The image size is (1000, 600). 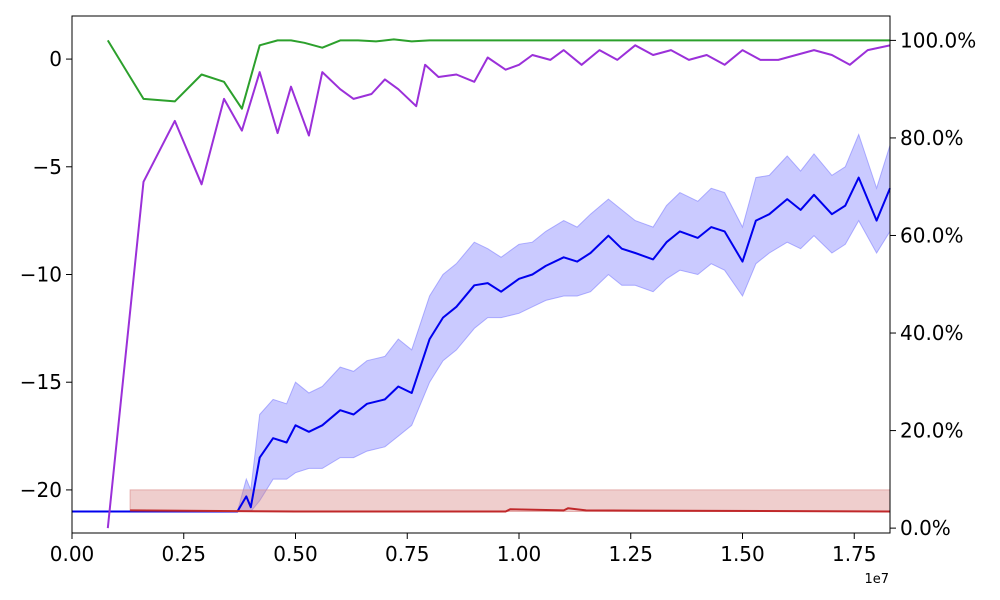 What do you see at coordinates (742, 554) in the screenshot?
I see `x-tick-label: 1.50` at bounding box center [742, 554].